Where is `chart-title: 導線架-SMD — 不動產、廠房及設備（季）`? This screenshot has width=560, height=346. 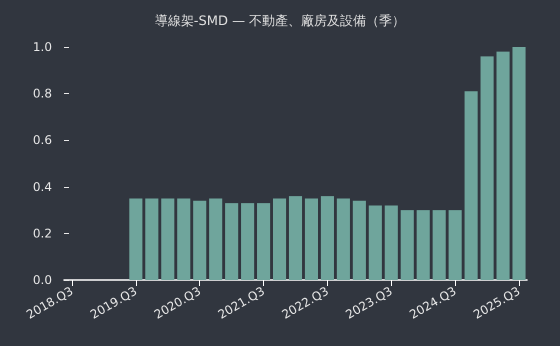 chart-title: 導線架-SMD — 不動產、廠房及設備（季） is located at coordinates (280, 21).